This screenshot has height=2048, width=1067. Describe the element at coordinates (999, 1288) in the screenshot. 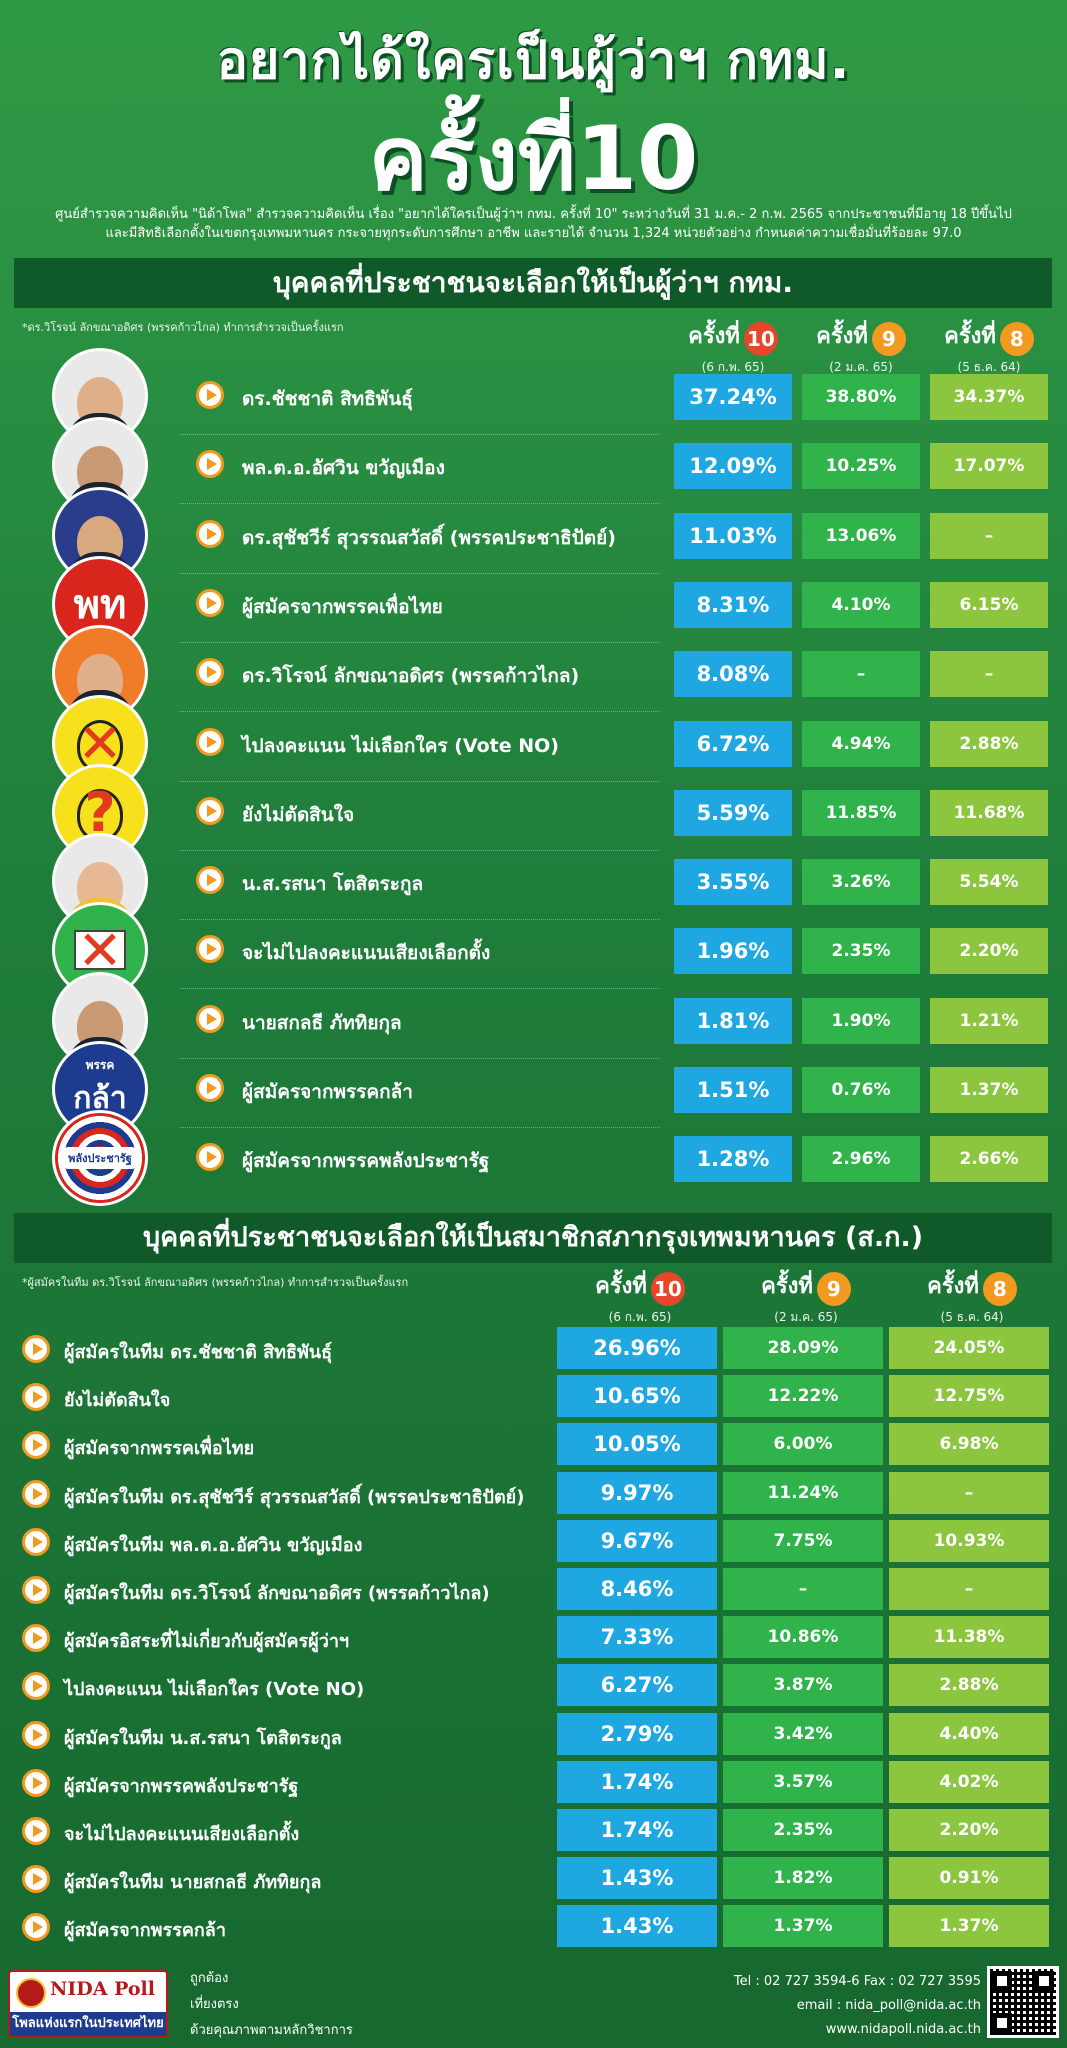

I see `round-number-badge: 8` at that location.